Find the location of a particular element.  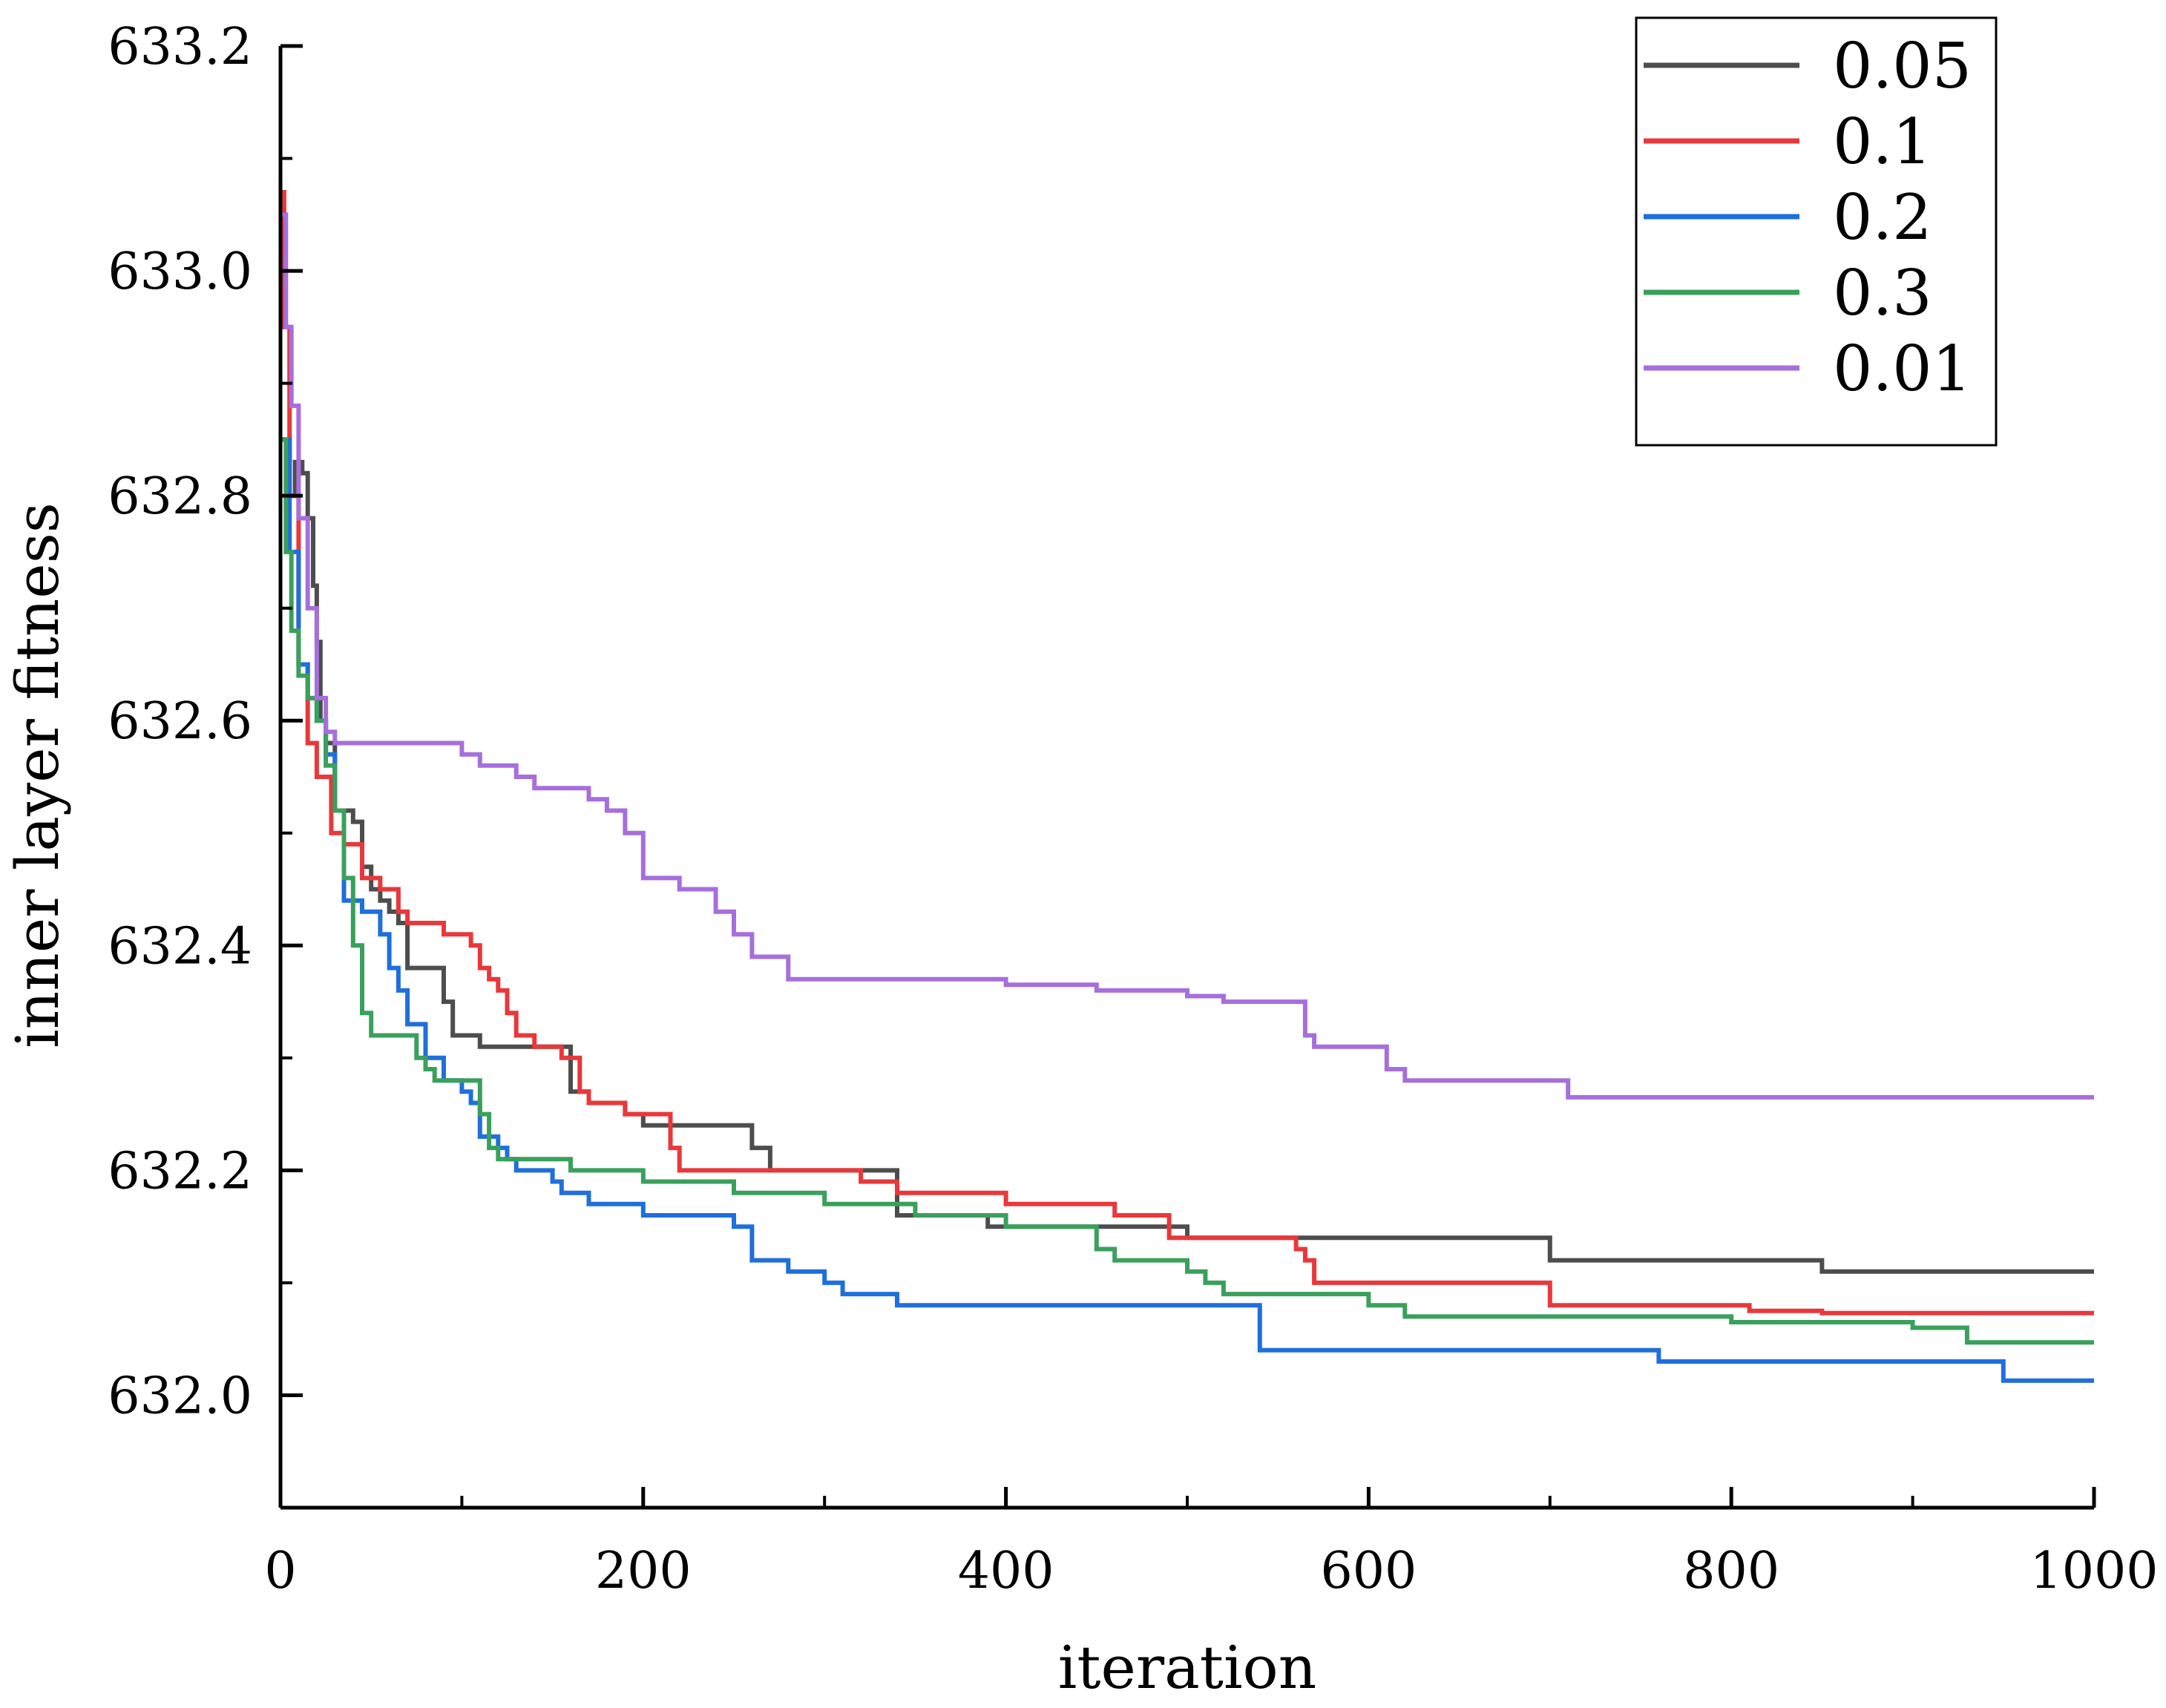

legend-box is located at coordinates (1816, 232).